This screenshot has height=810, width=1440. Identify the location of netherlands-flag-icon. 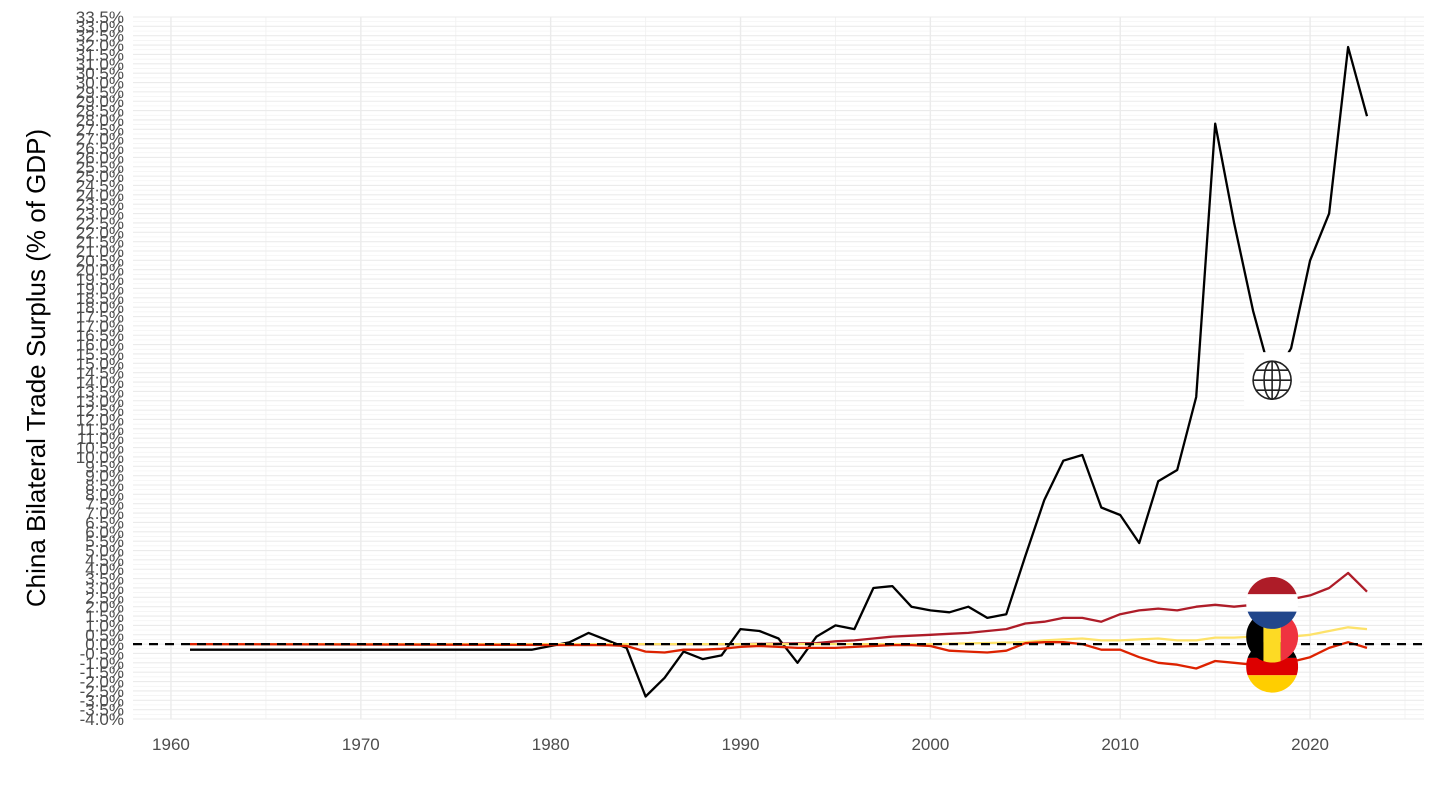
(1272, 602).